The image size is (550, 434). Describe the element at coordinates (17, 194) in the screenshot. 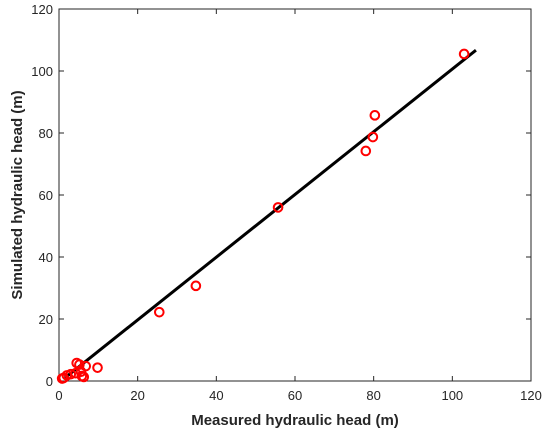

I see `y-axis-title: Simulated hydraulic head (m)` at that location.